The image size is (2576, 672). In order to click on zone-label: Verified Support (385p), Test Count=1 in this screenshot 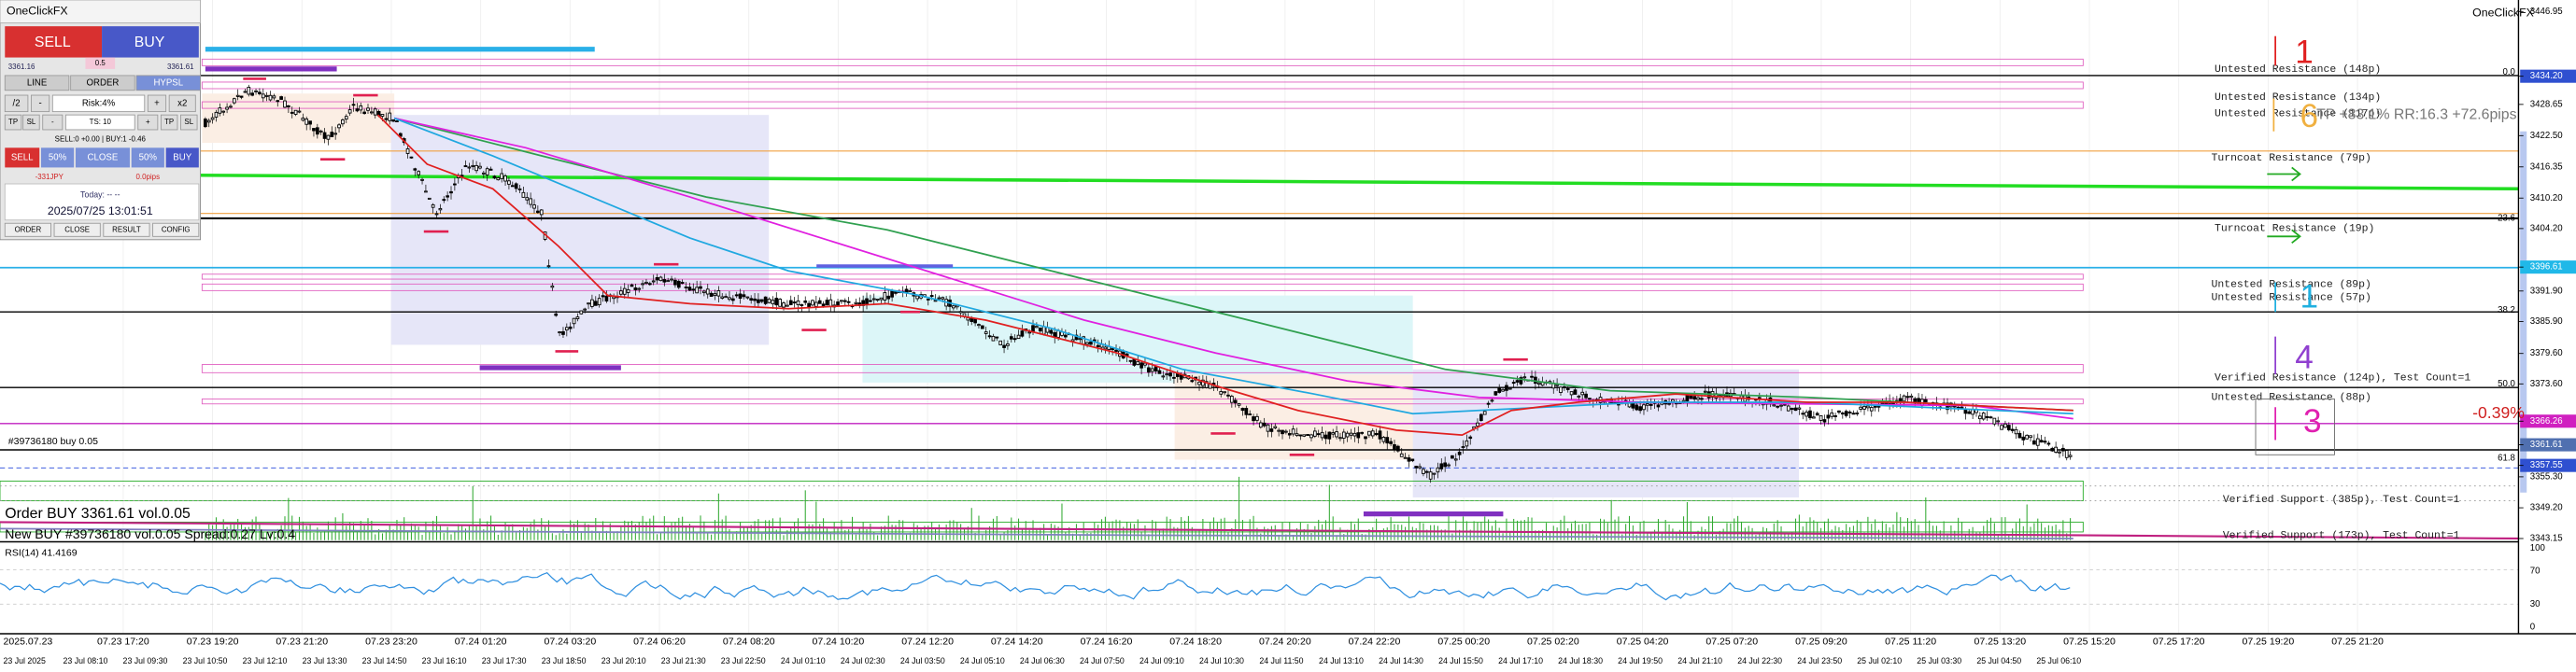, I will do `click(2341, 500)`.